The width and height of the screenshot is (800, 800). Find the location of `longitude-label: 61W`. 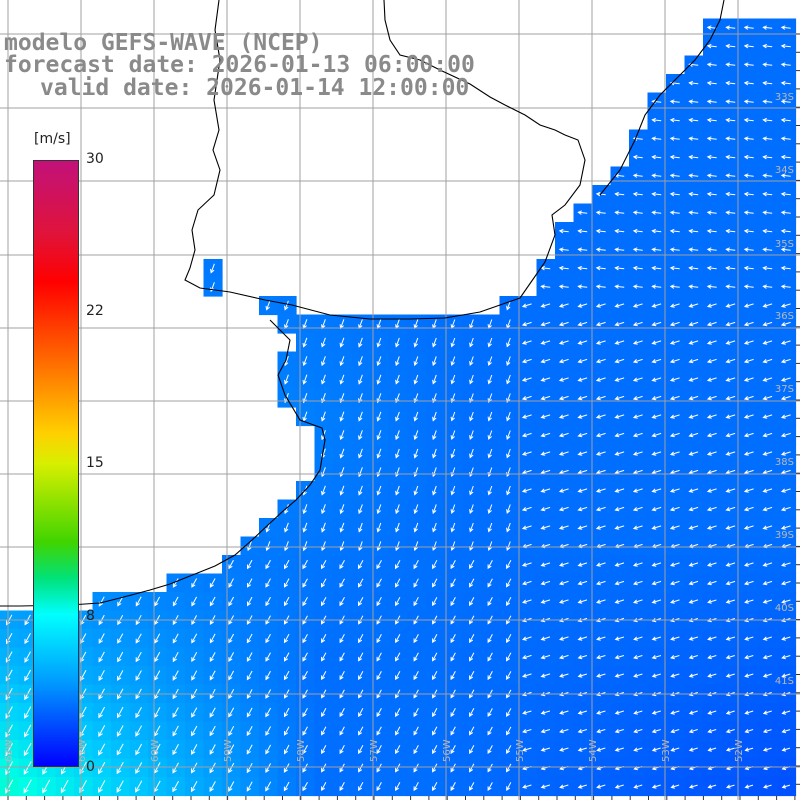

longitude-label: 61W is located at coordinates (82, 750).